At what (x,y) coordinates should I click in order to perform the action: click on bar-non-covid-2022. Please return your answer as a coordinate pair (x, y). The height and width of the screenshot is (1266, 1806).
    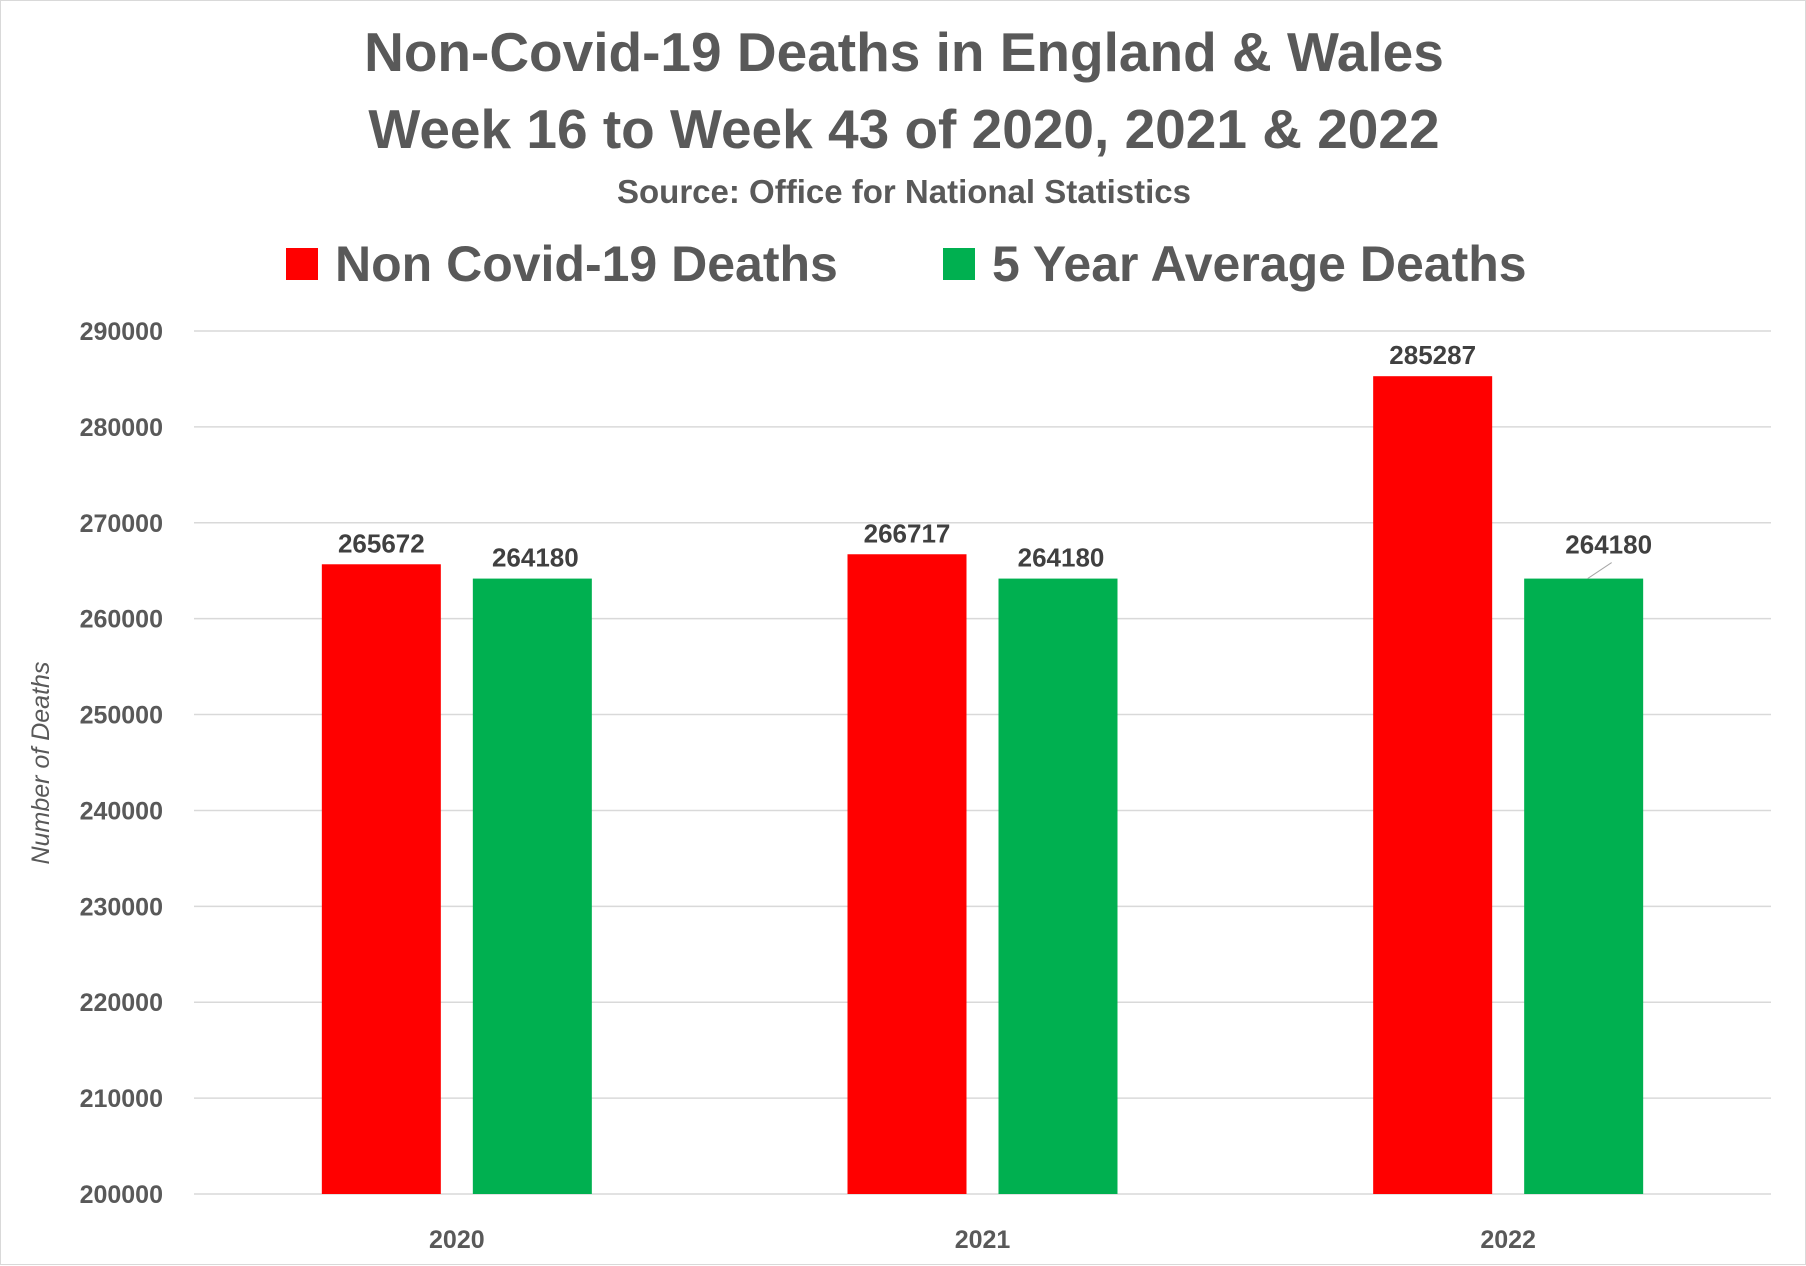
    Looking at the image, I should click on (1433, 785).